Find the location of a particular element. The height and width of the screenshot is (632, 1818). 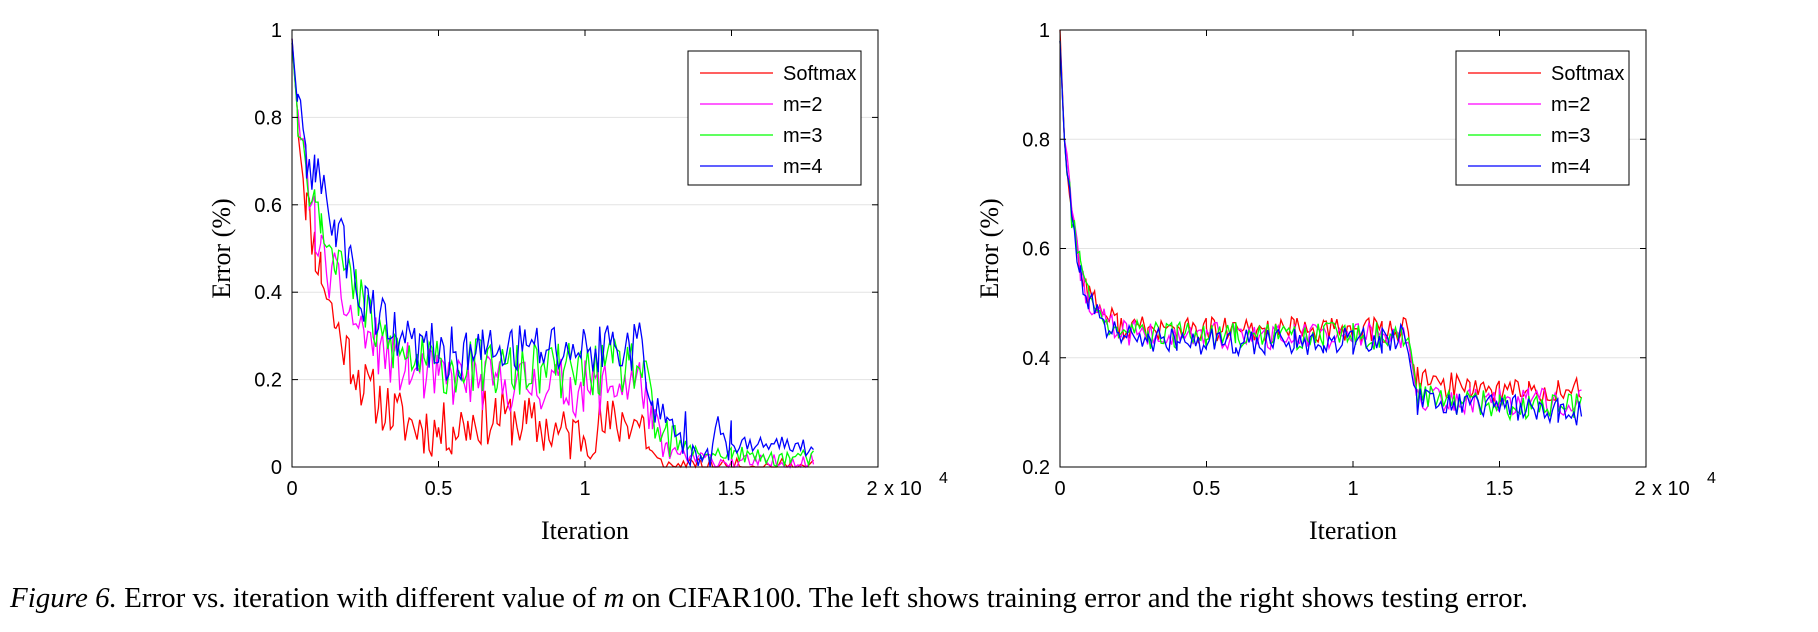

caption-variable: m is located at coordinates (614, 598).